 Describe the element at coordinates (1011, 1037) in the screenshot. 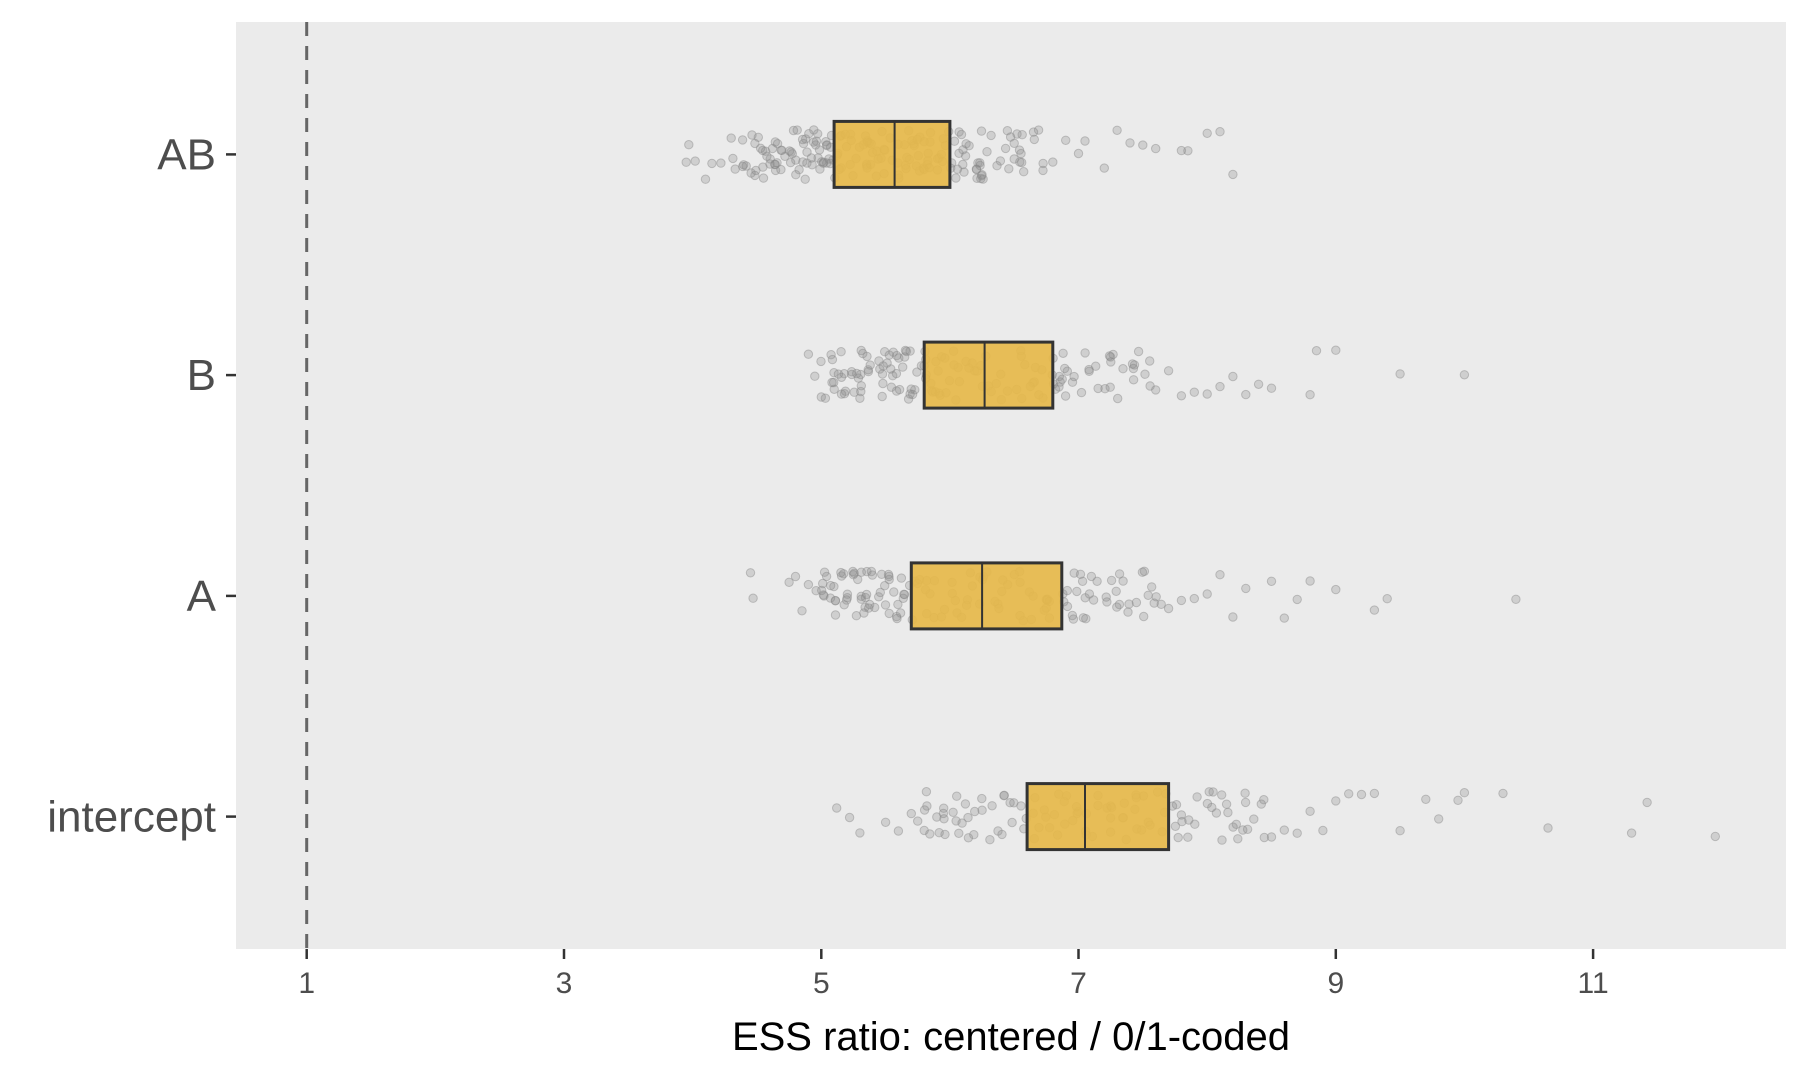

I see `x-axis-title: ESS ratio: centered / 0/1-coded` at that location.